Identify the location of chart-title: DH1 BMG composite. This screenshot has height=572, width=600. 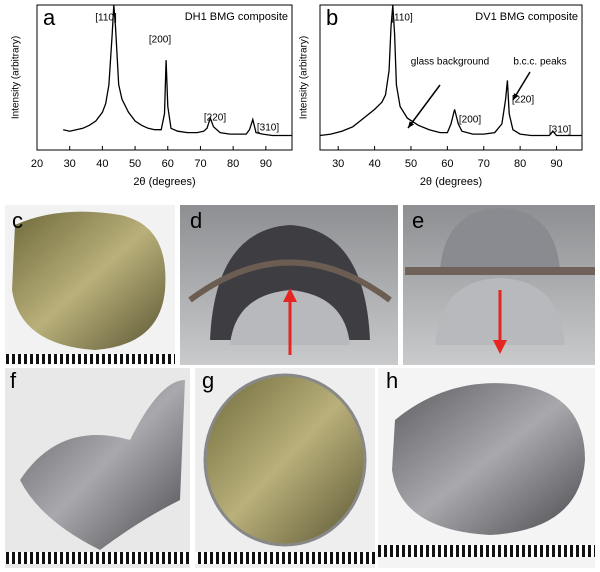
(236, 17).